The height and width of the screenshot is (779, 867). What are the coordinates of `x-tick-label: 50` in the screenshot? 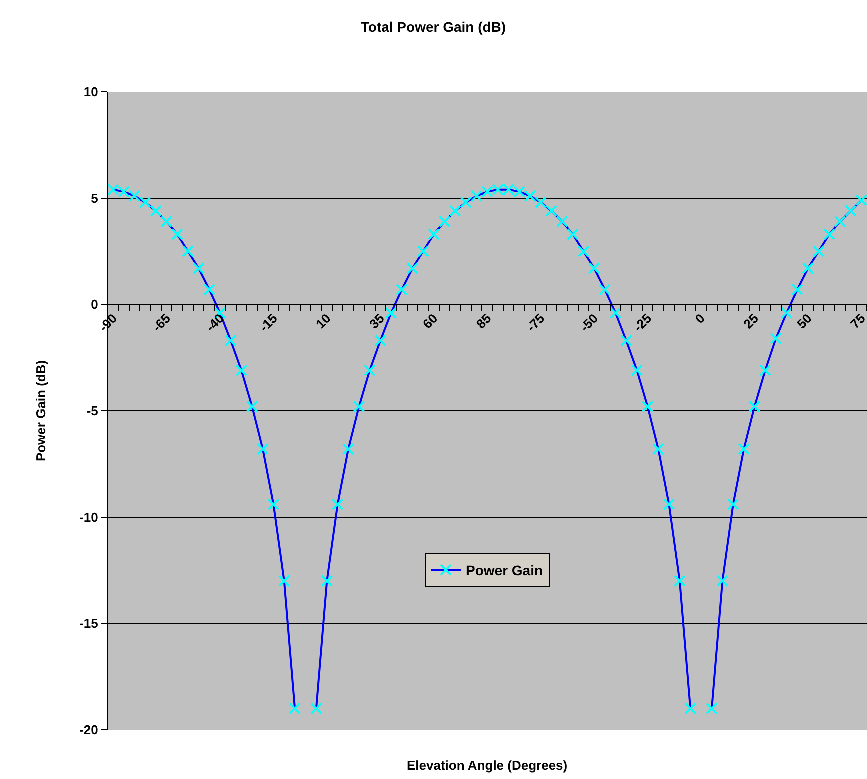 It's located at (804, 321).